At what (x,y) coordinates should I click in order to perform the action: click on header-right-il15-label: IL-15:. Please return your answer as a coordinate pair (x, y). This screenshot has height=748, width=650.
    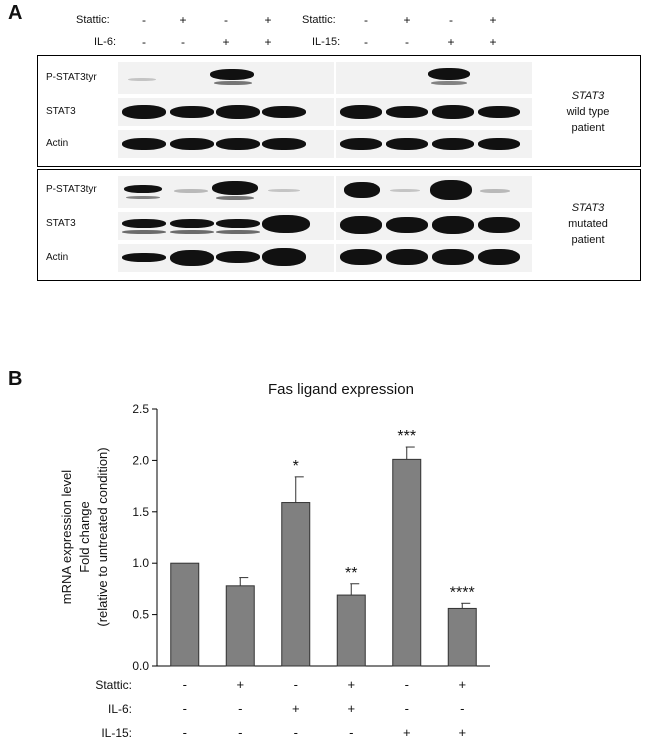
    Looking at the image, I should click on (326, 42).